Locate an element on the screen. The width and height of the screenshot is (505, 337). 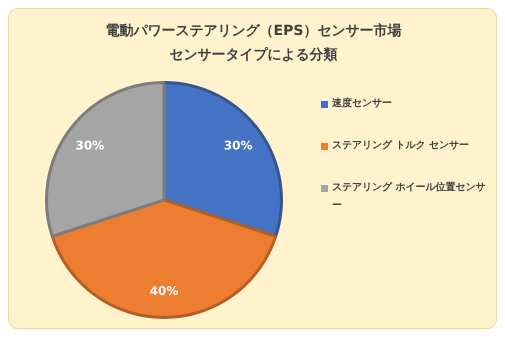
chart-title: 電動パワーステアリング（EPS）センサー市場 is located at coordinates (253, 31).